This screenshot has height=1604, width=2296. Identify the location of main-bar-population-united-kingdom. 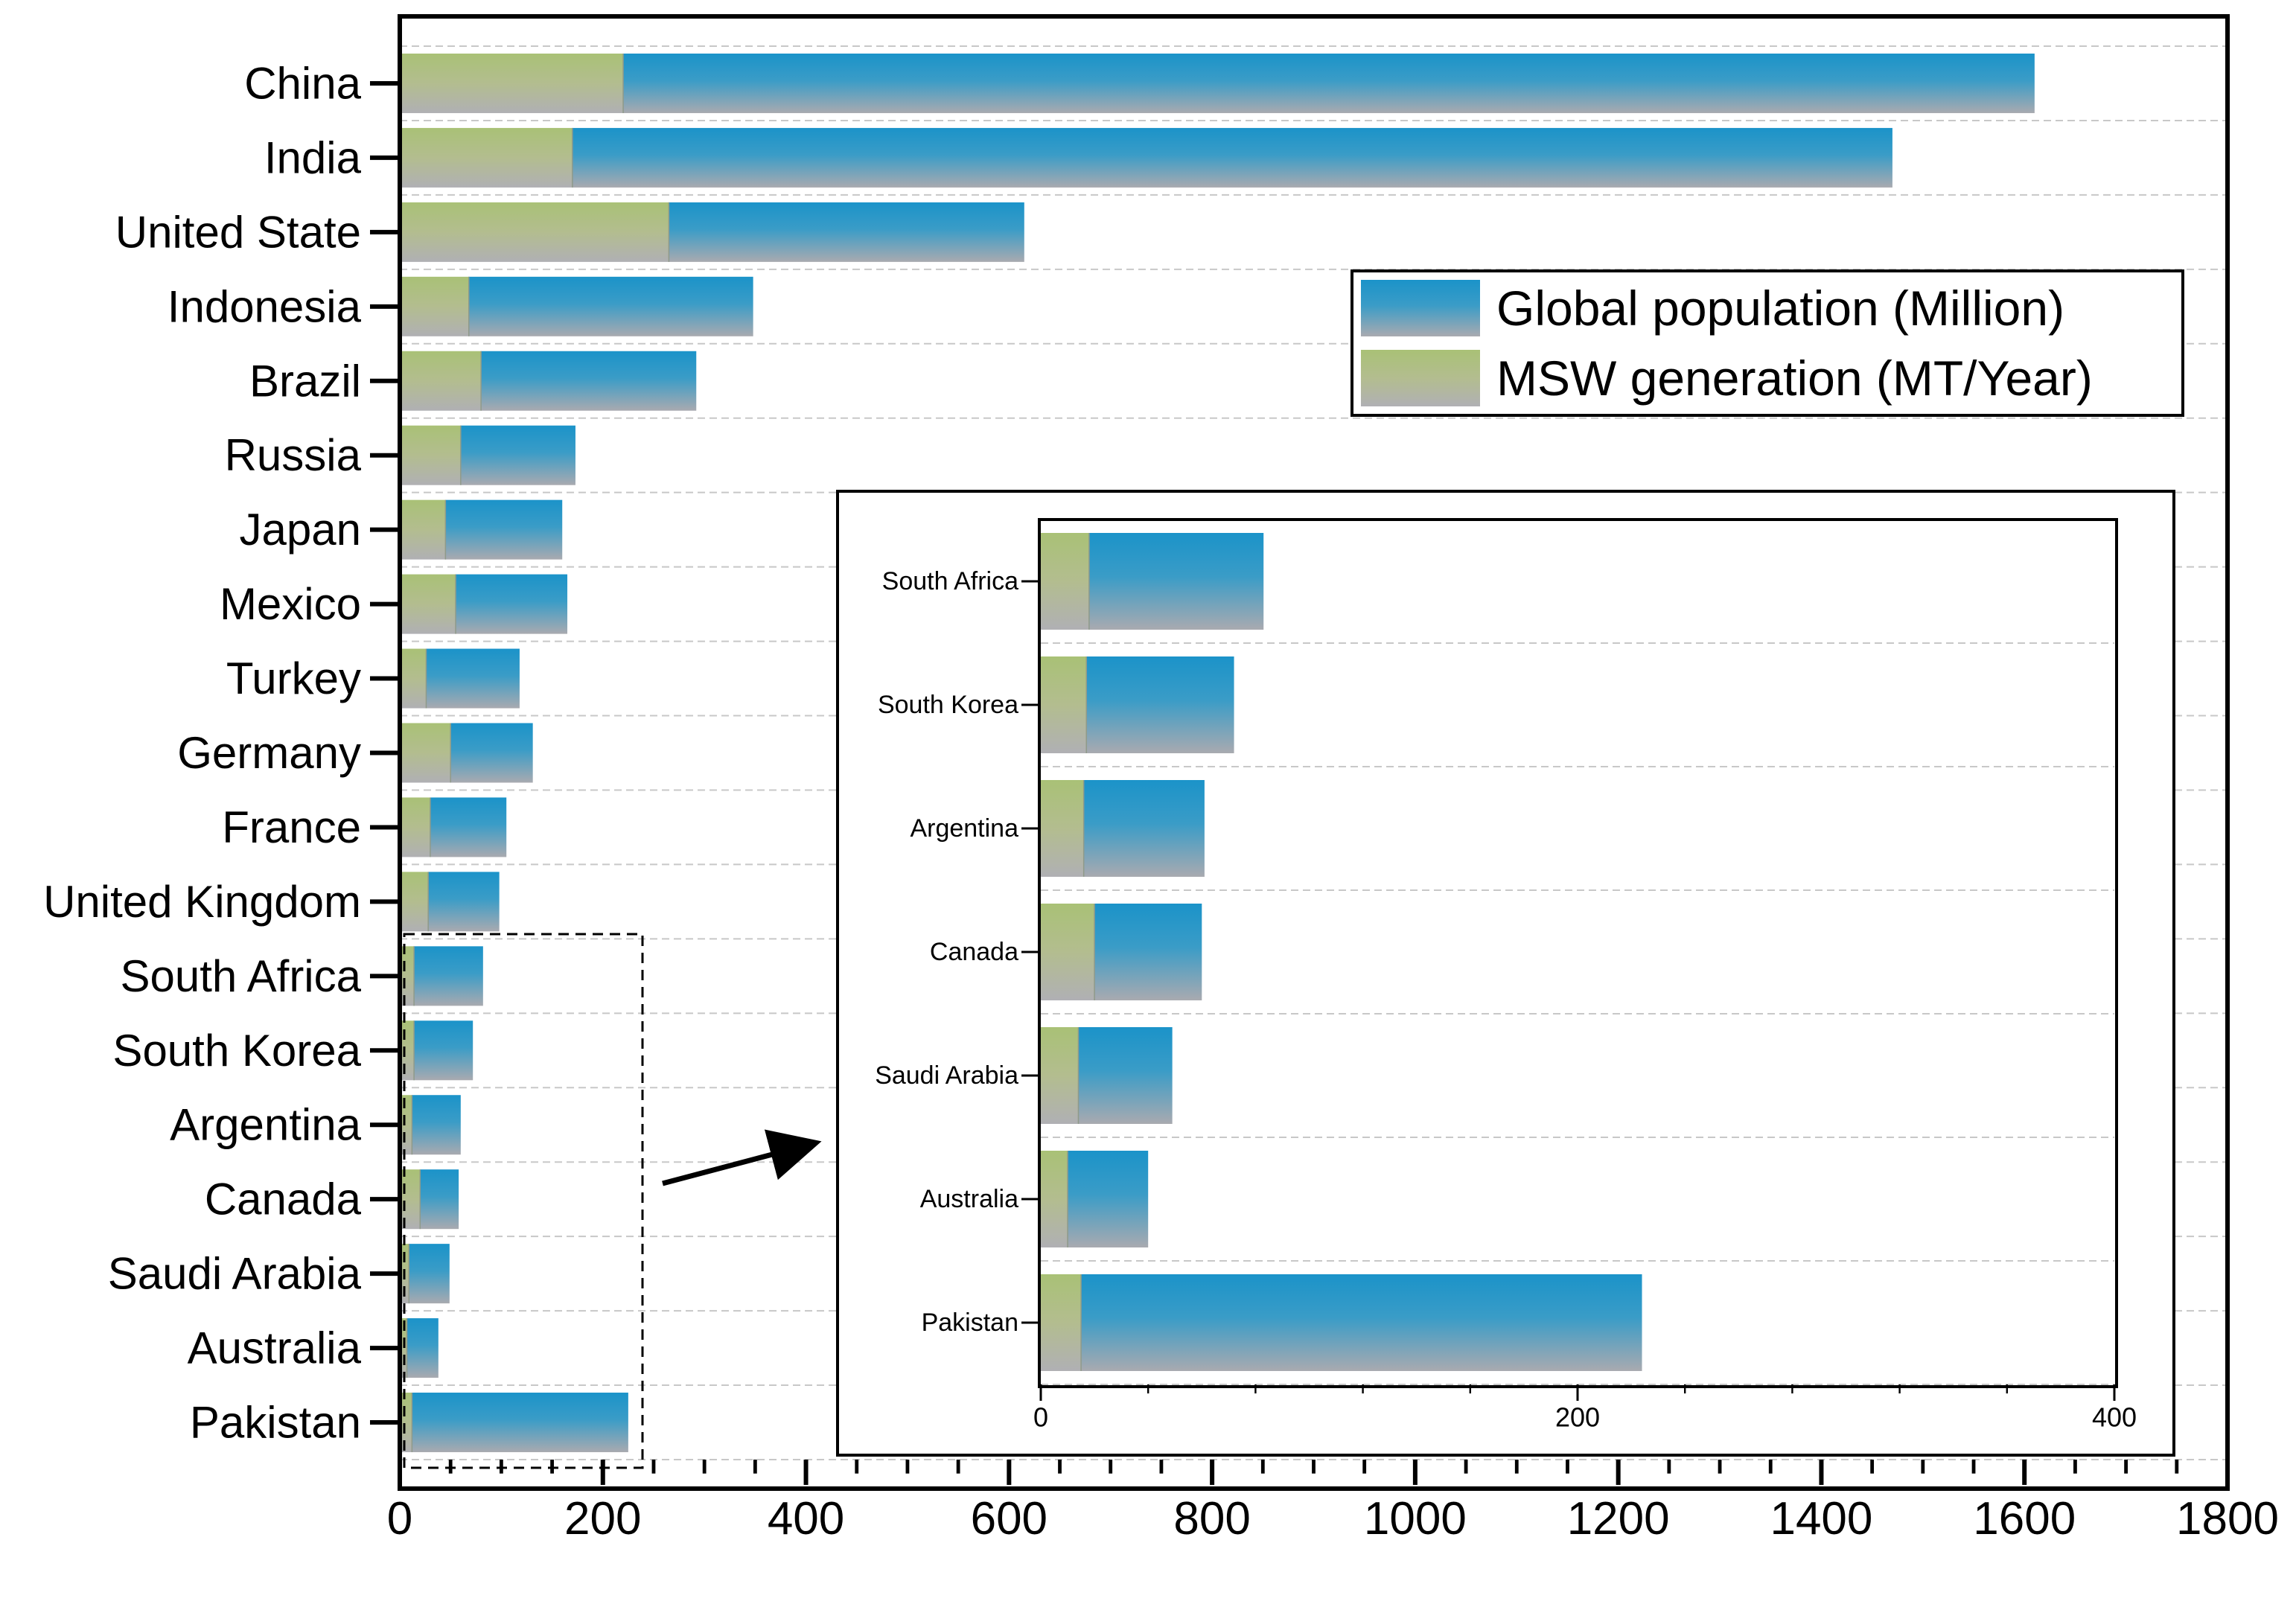
(464, 902).